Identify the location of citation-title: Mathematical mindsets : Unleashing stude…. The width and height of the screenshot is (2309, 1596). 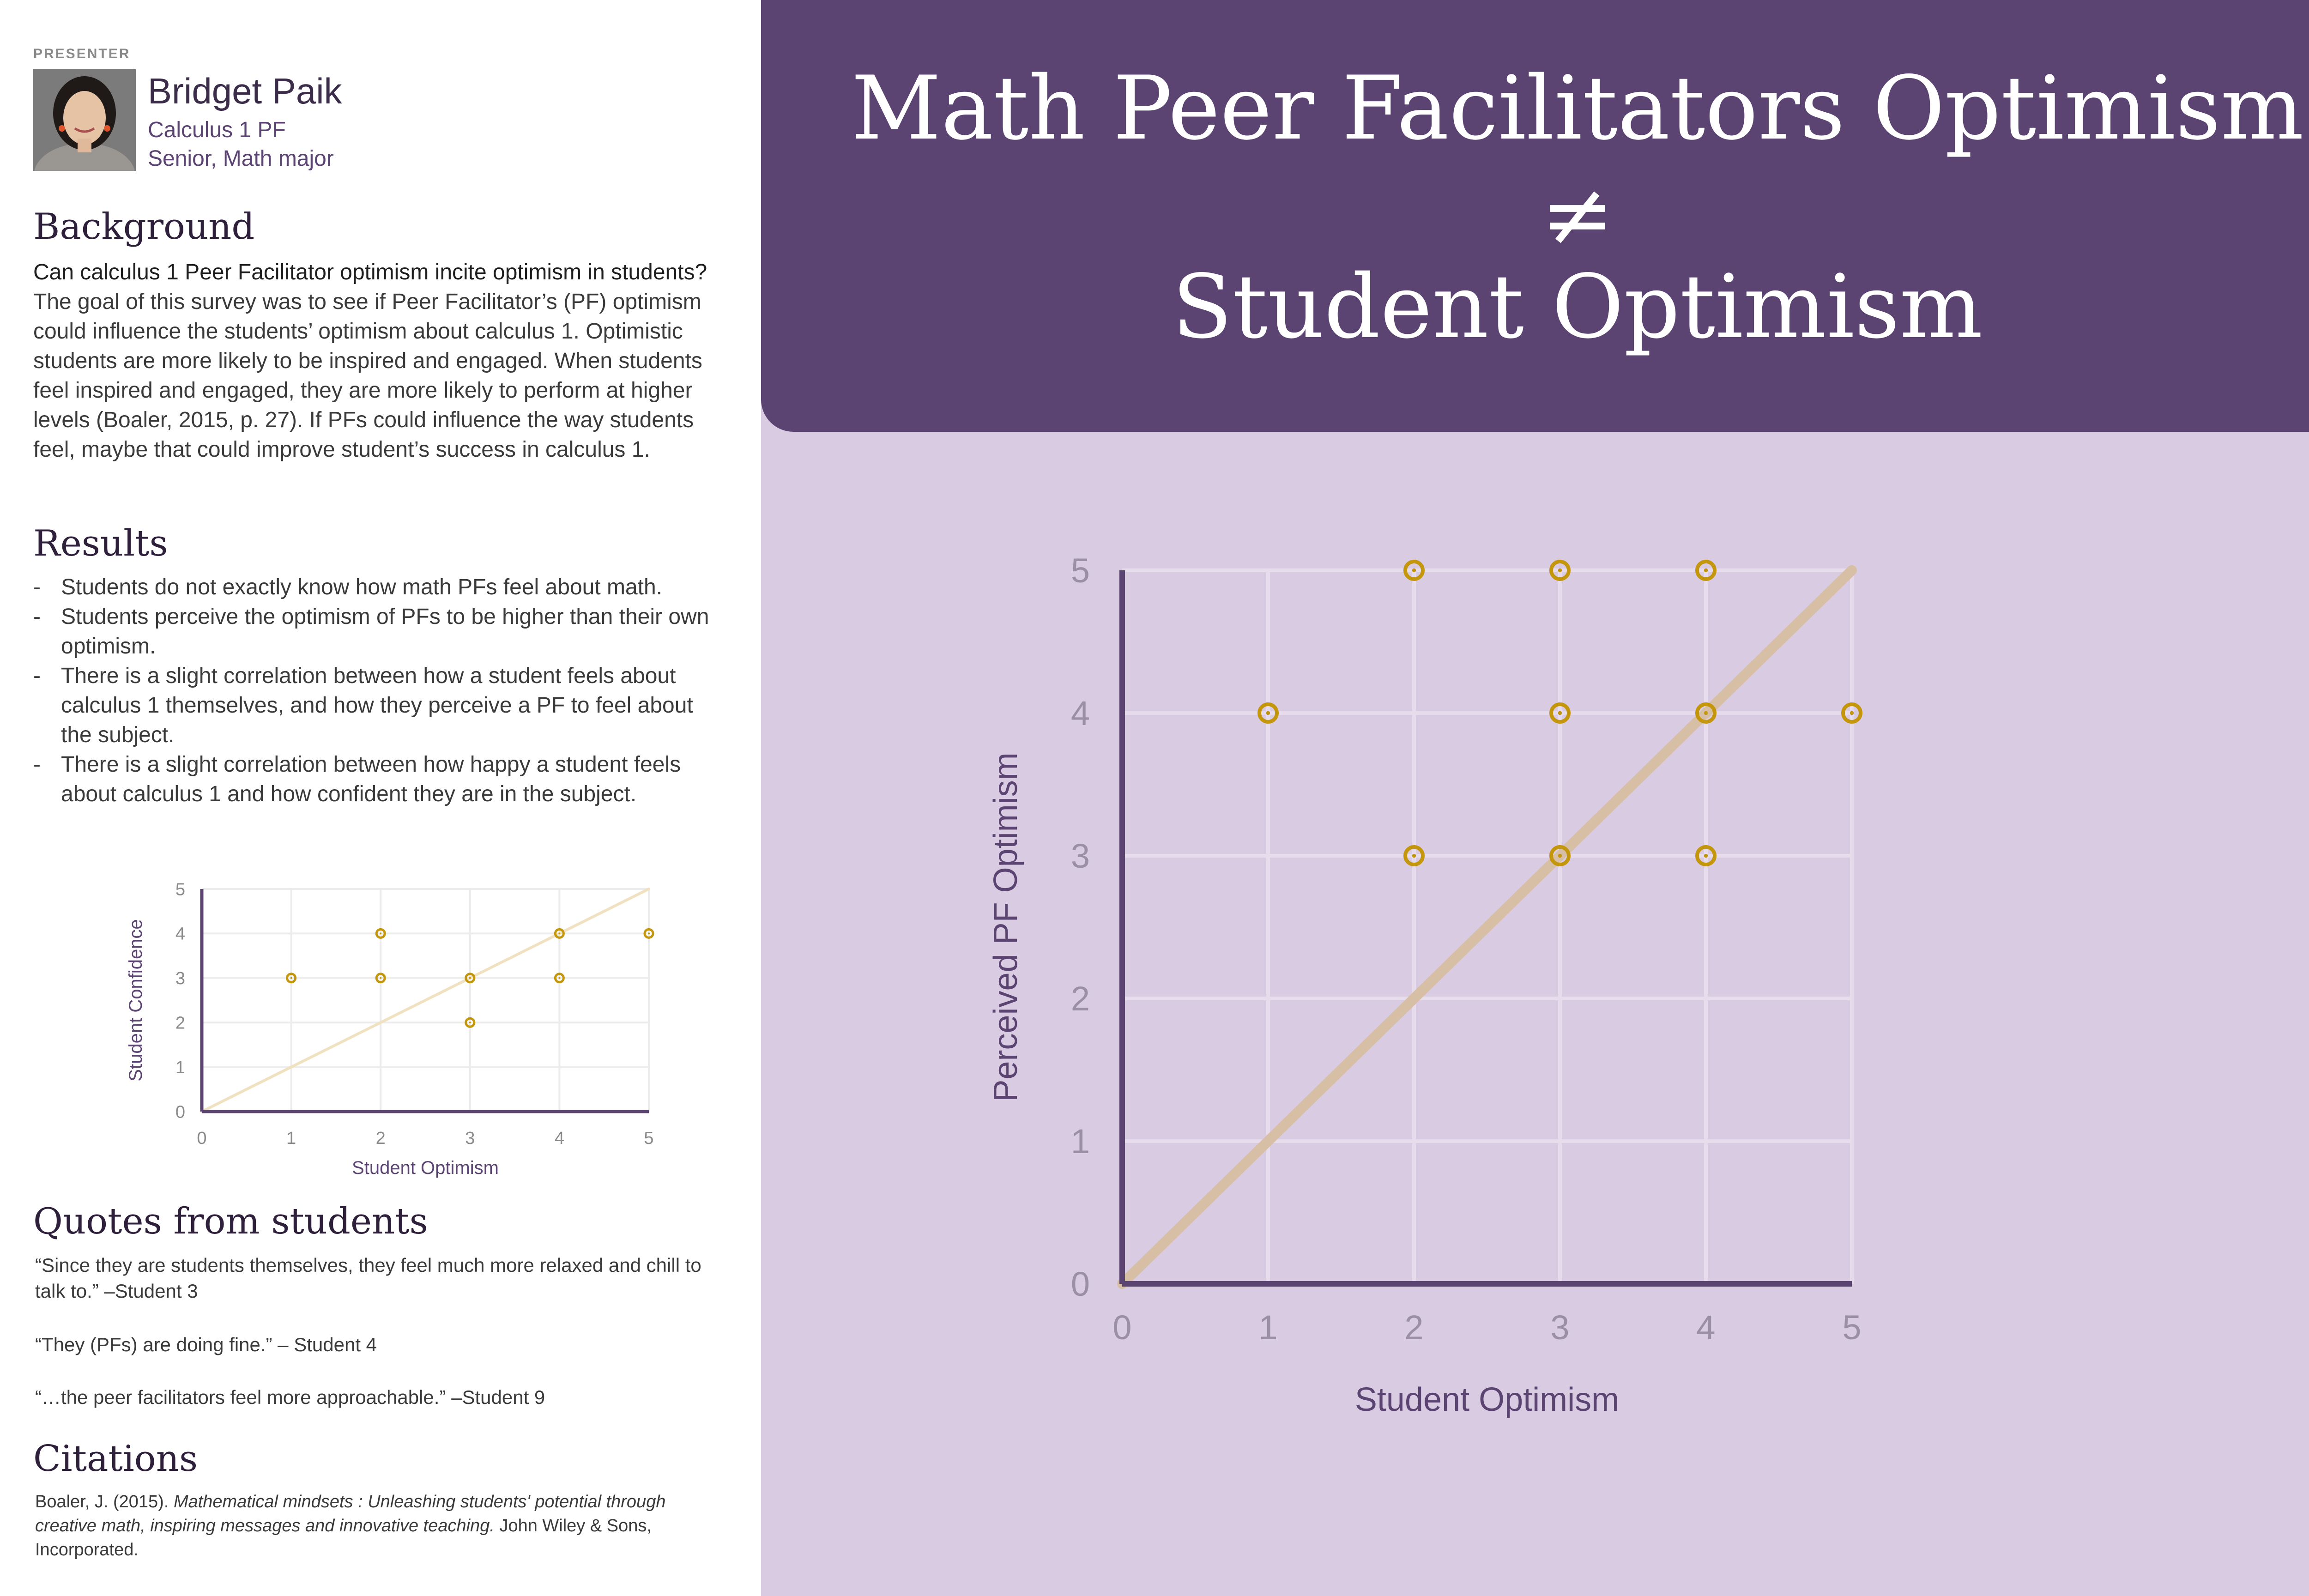
(351, 1514).